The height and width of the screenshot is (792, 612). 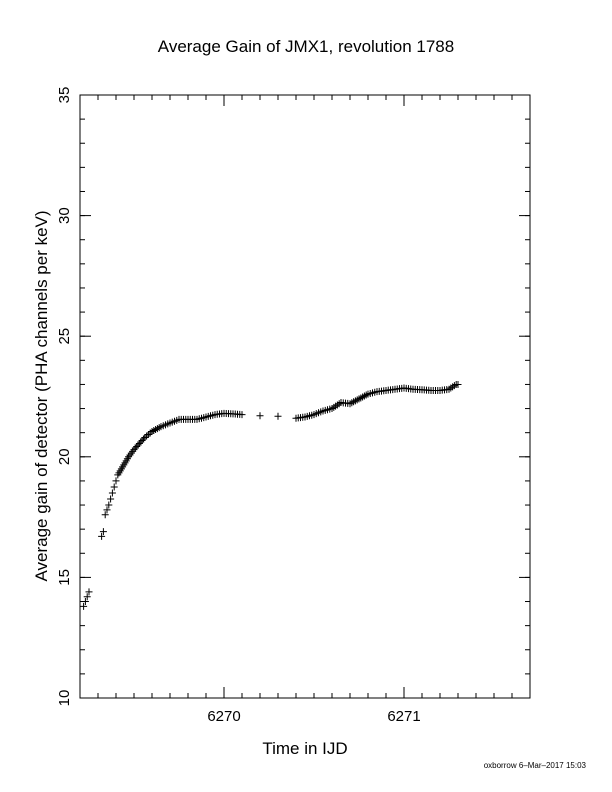 I want to click on y-tick-label: 20, so click(x=64, y=456).